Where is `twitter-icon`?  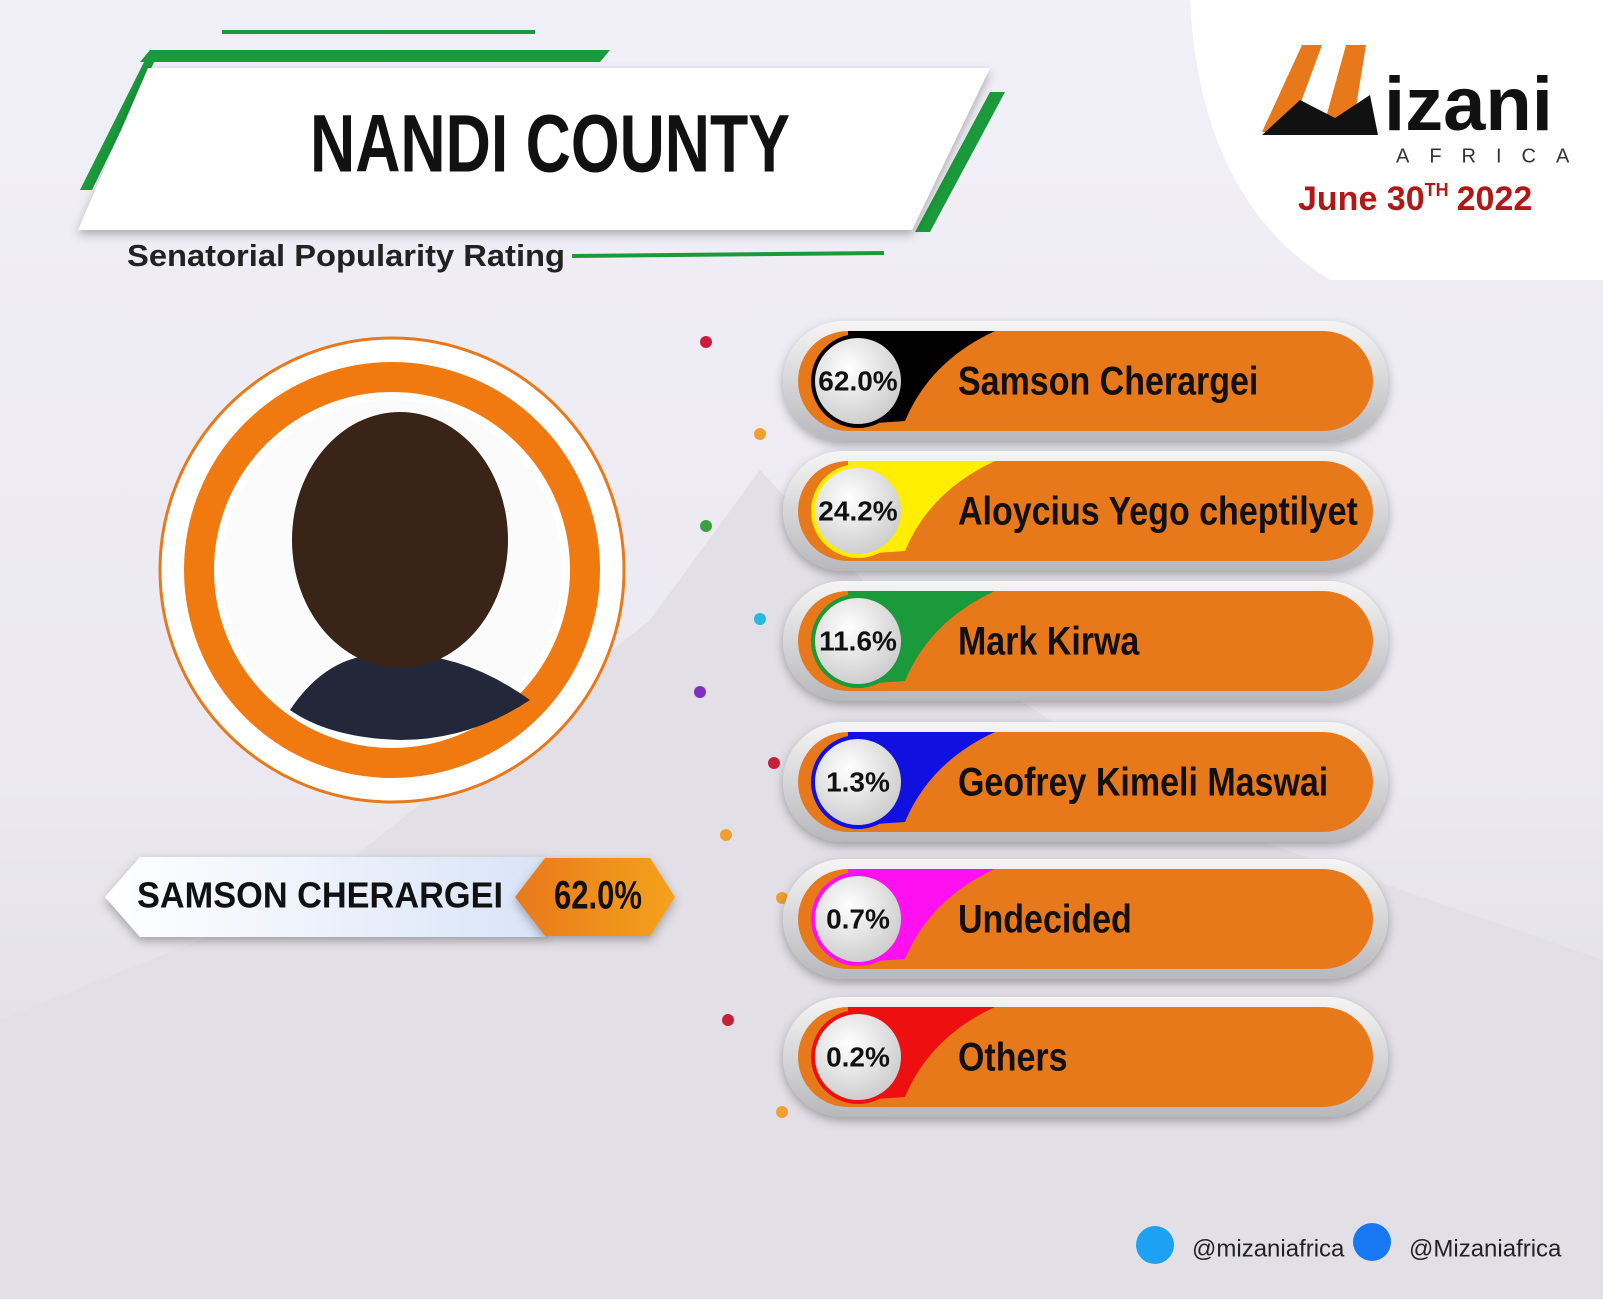 twitter-icon is located at coordinates (1155, 1245).